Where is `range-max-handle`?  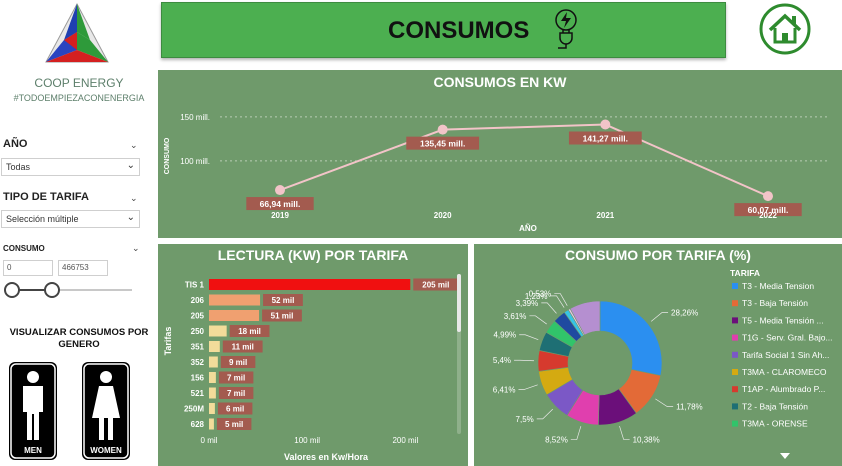
range-max-handle is located at coordinates (52, 290).